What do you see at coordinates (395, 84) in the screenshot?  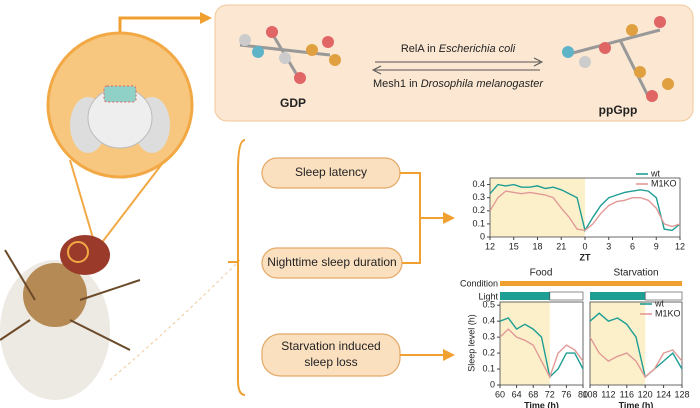 I see `text: Mesh1 in` at bounding box center [395, 84].